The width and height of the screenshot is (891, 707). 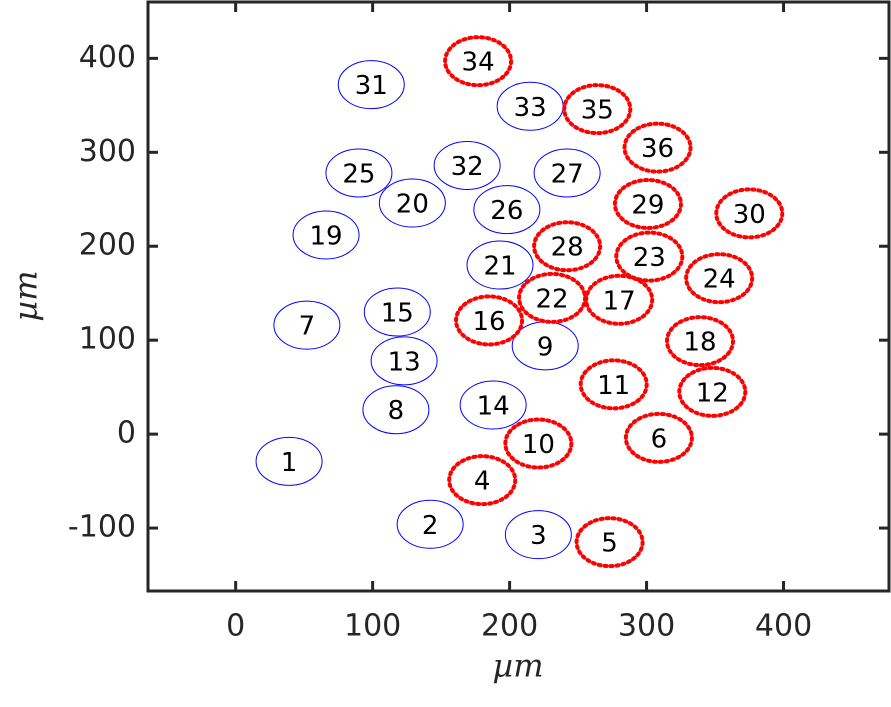 What do you see at coordinates (619, 301) in the screenshot?
I see `region-label: 17` at bounding box center [619, 301].